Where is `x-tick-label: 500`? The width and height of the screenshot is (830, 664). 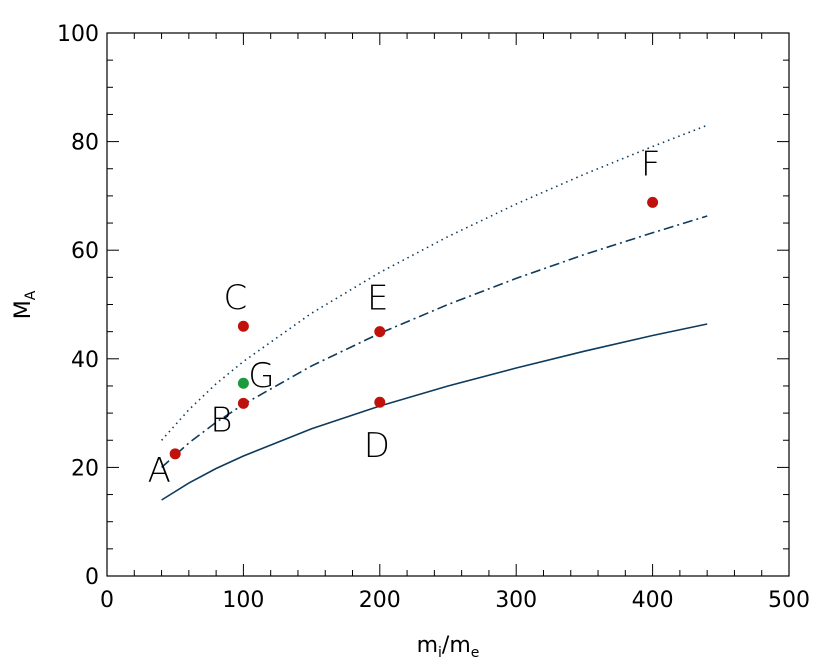
x-tick-label: 500 is located at coordinates (789, 600).